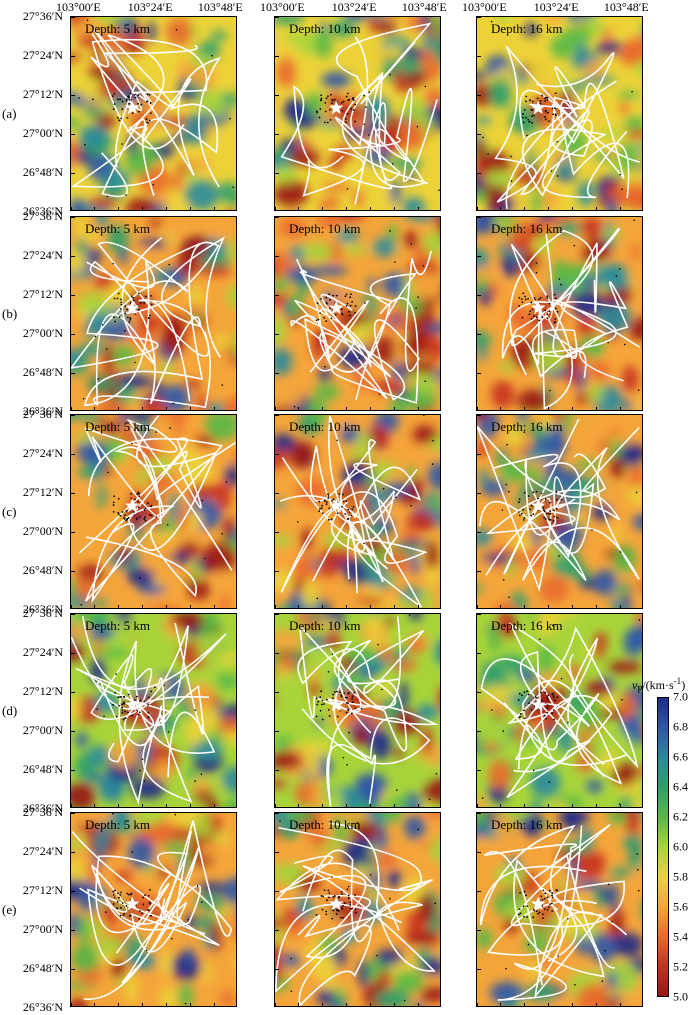  I want to click on depth-label: Depth: 16 km, so click(527, 29).